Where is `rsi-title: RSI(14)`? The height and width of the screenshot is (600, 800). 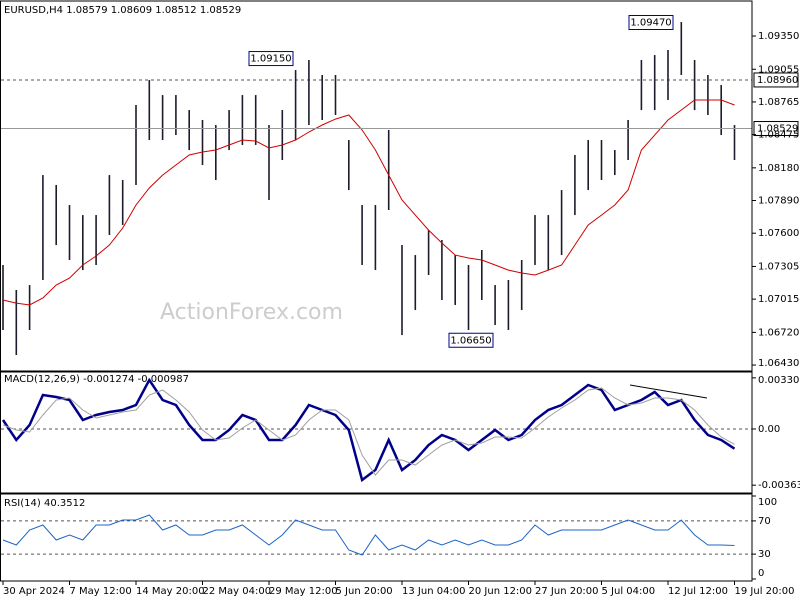 rsi-title: RSI(14) is located at coordinates (22, 503).